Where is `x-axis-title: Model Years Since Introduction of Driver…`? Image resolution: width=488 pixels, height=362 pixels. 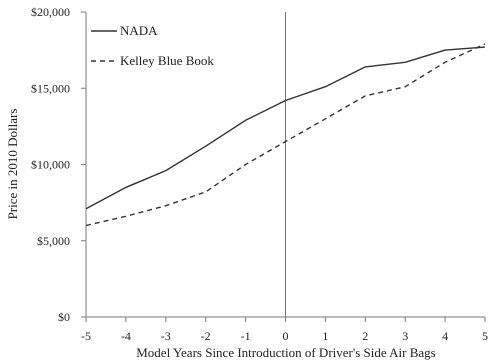
x-axis-title: Model Years Since Introduction of Driver… is located at coordinates (286, 352).